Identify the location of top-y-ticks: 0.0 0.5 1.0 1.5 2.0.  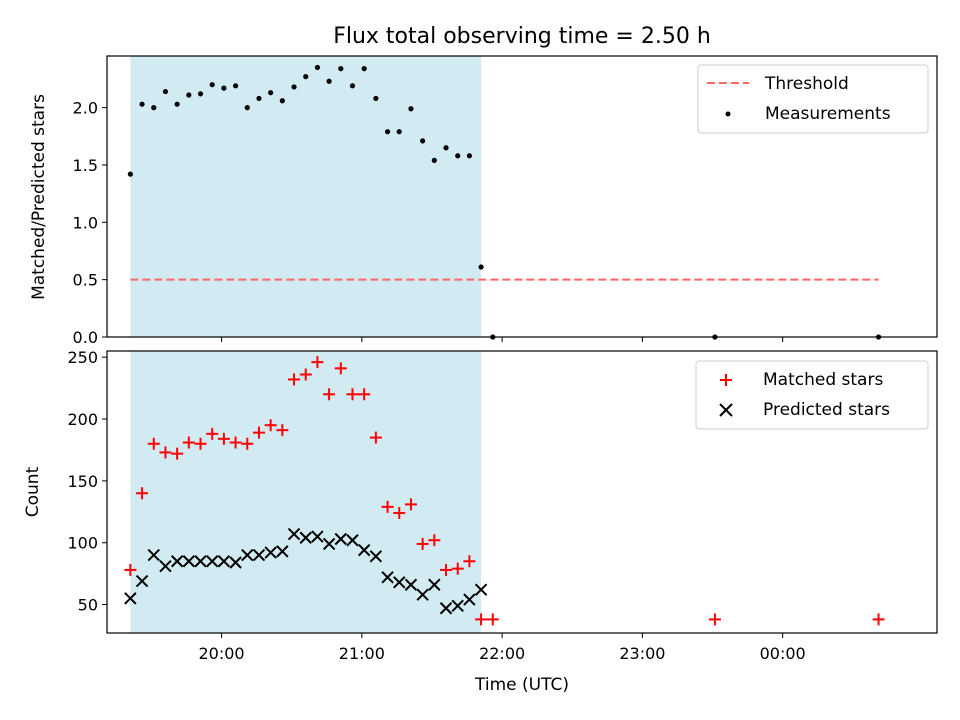
(90, 223).